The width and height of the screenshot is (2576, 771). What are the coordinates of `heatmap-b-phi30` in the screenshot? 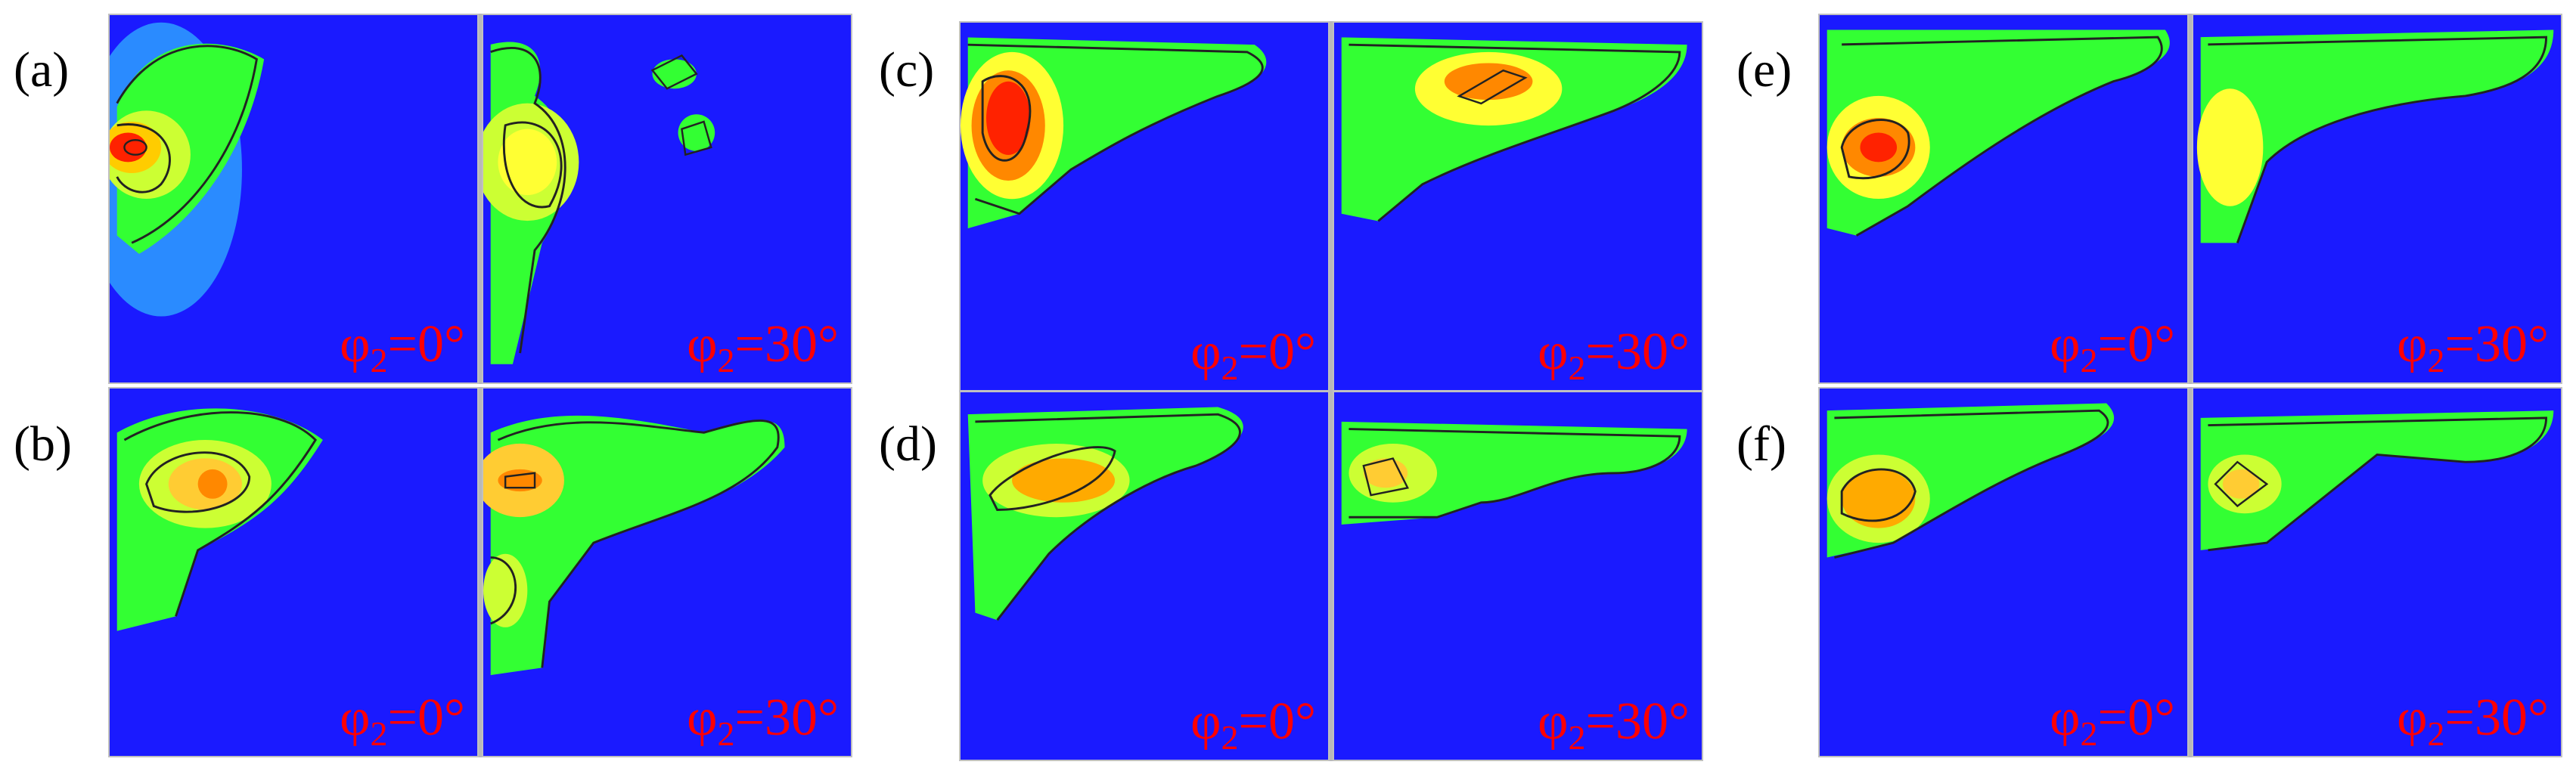 It's located at (667, 572).